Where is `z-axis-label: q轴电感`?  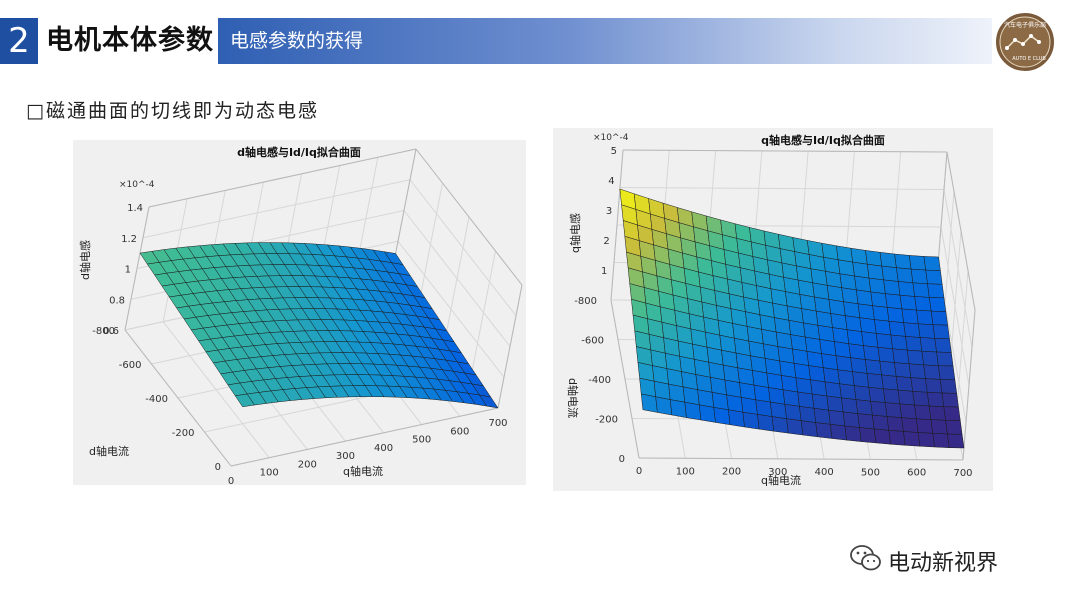
z-axis-label: q轴电感 is located at coordinates (575, 233).